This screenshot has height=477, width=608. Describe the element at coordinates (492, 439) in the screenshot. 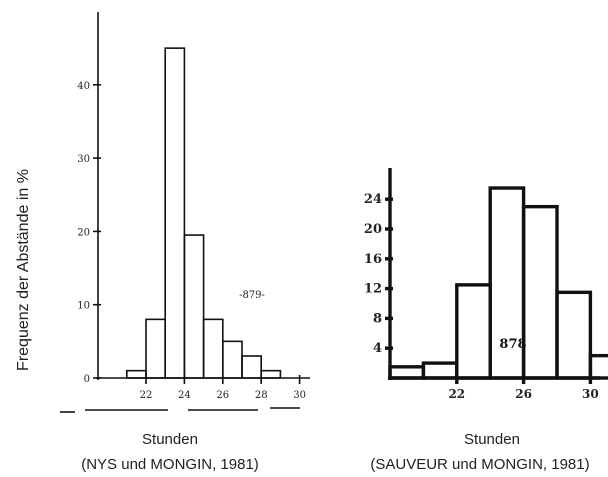

I see `right-xlabel: Stunden` at that location.